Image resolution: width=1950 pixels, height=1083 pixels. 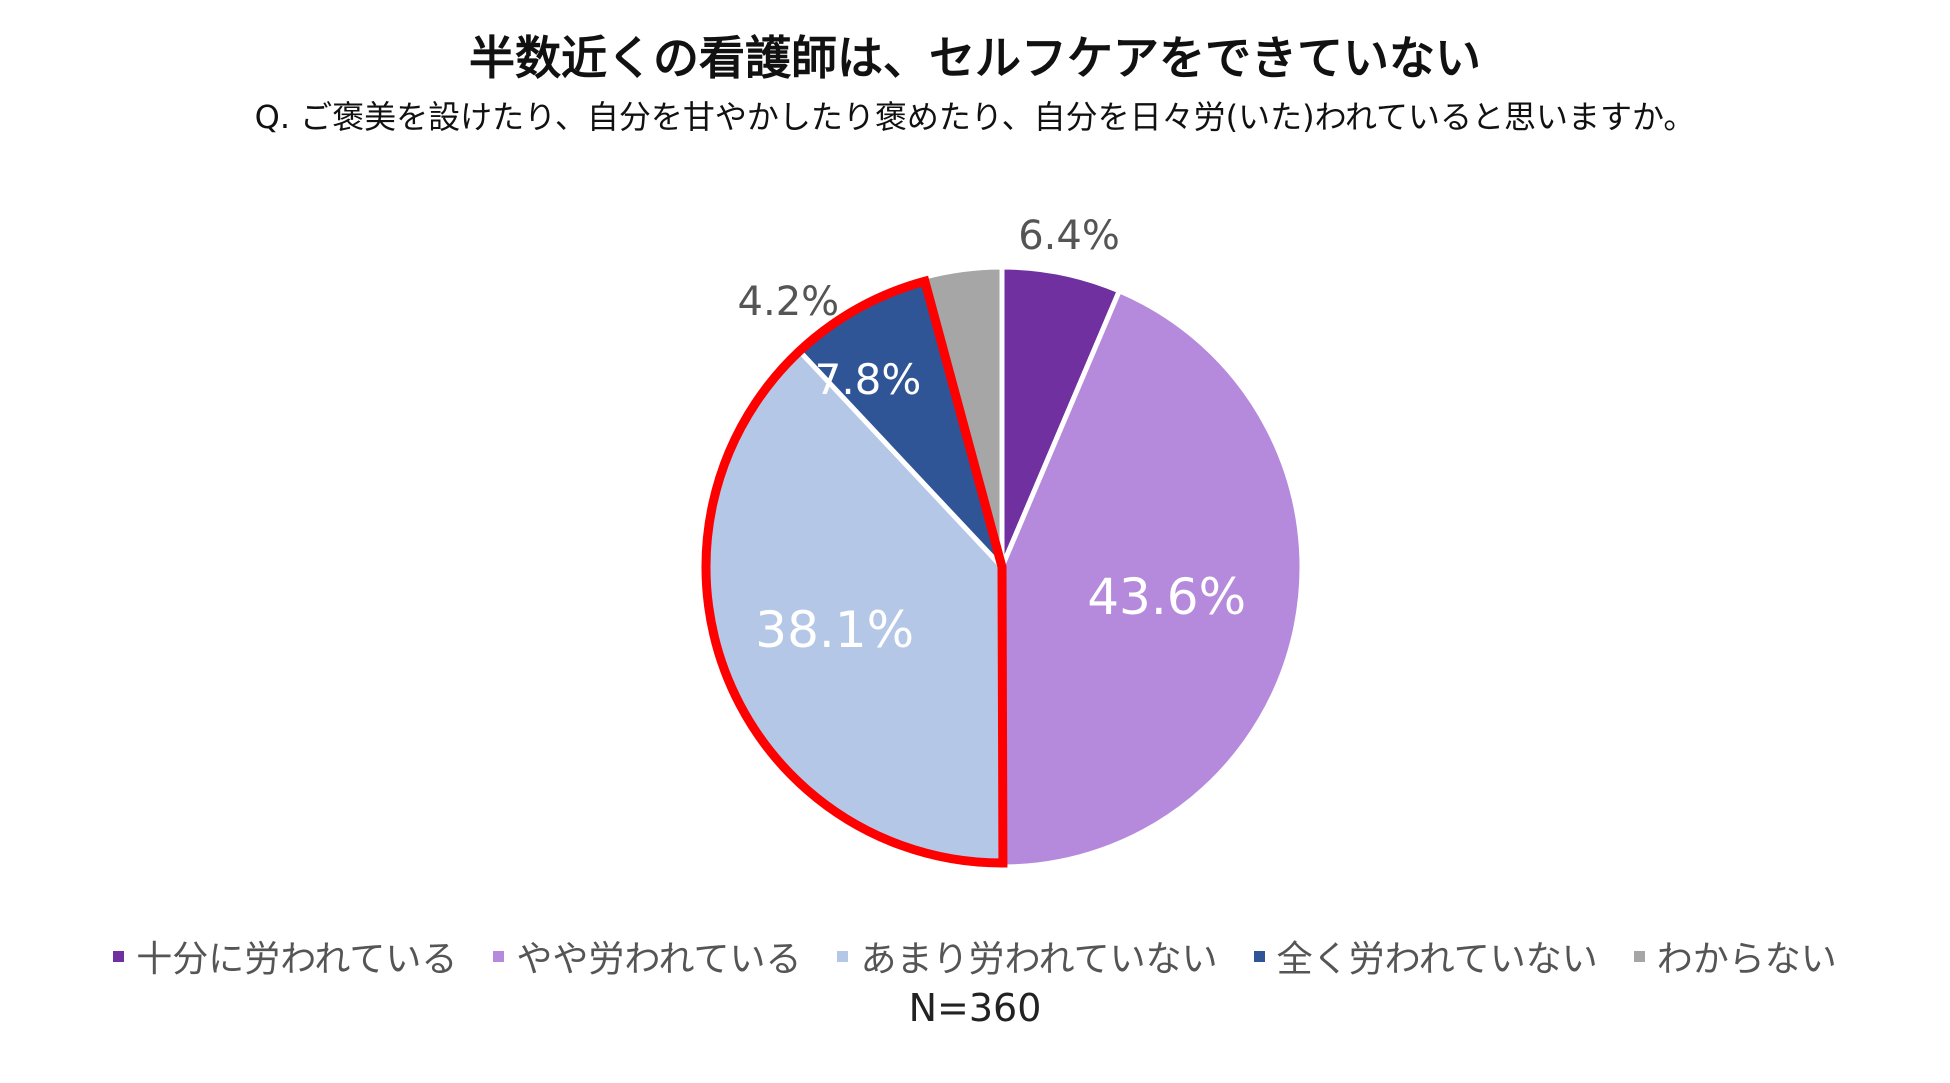 I want to click on legend-item-1: やや労われている, so click(x=647, y=956).